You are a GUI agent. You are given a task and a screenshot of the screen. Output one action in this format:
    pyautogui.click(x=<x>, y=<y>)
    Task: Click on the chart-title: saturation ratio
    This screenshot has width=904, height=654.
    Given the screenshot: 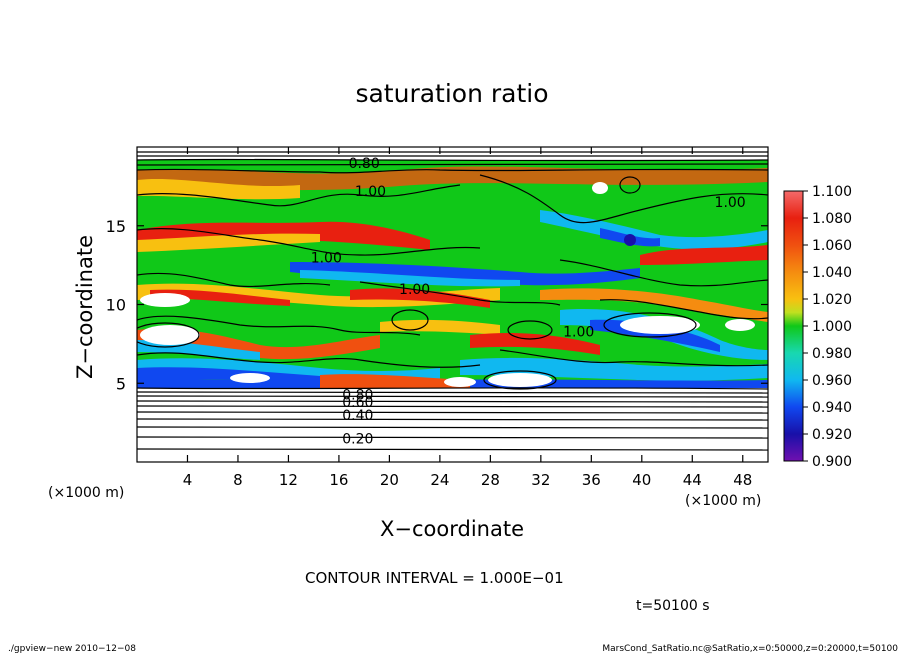 What is the action you would take?
    pyautogui.click(x=451, y=93)
    